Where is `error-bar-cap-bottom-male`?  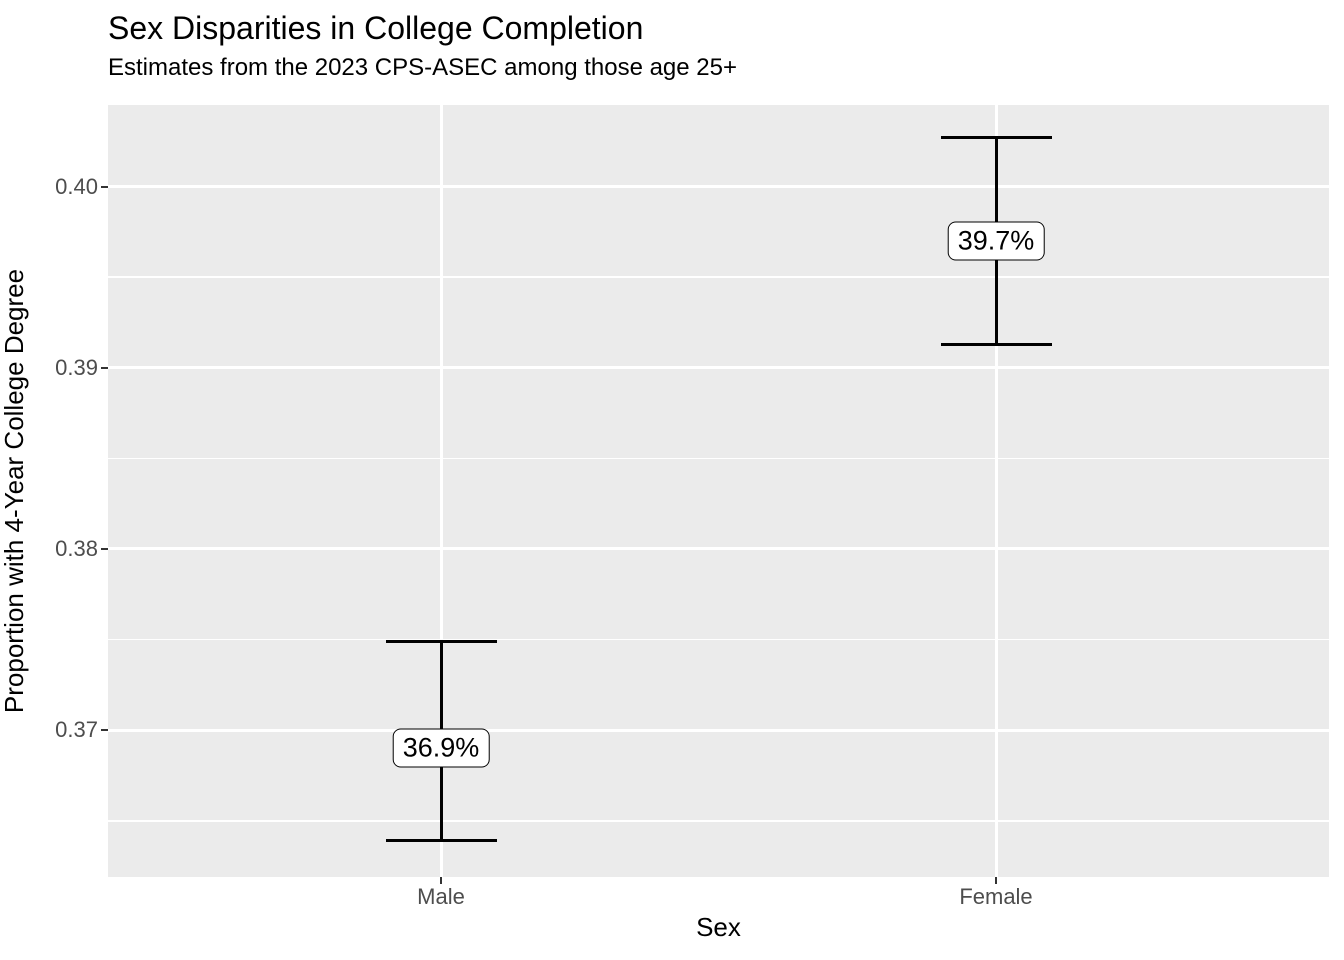 error-bar-cap-bottom-male is located at coordinates (441, 841).